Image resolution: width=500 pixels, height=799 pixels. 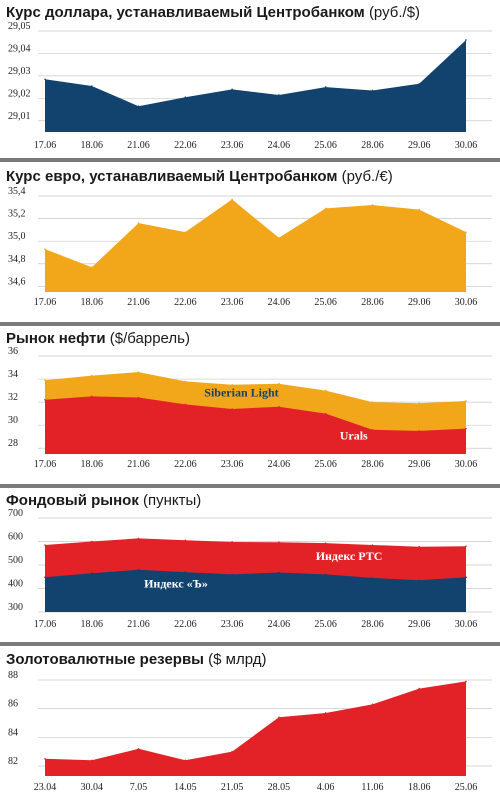 I want to click on y-tick-label: 34, so click(x=13, y=374).